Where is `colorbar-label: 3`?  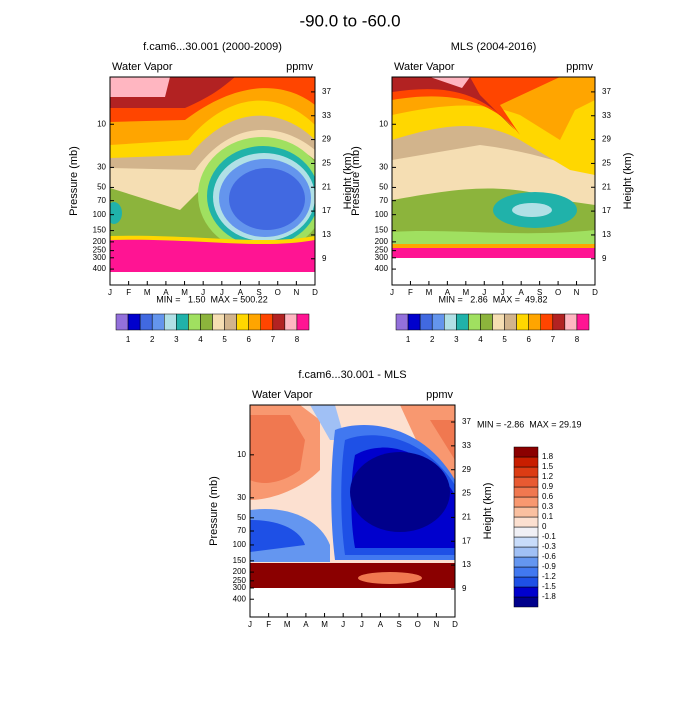
colorbar-label: 3 is located at coordinates (456, 339).